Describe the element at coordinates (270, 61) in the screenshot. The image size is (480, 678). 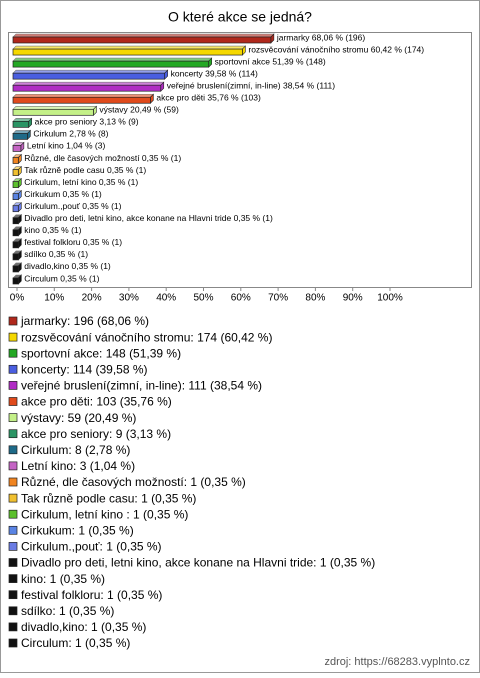
I see `bar-label: sportovní akce 51,39 % (148)` at that location.